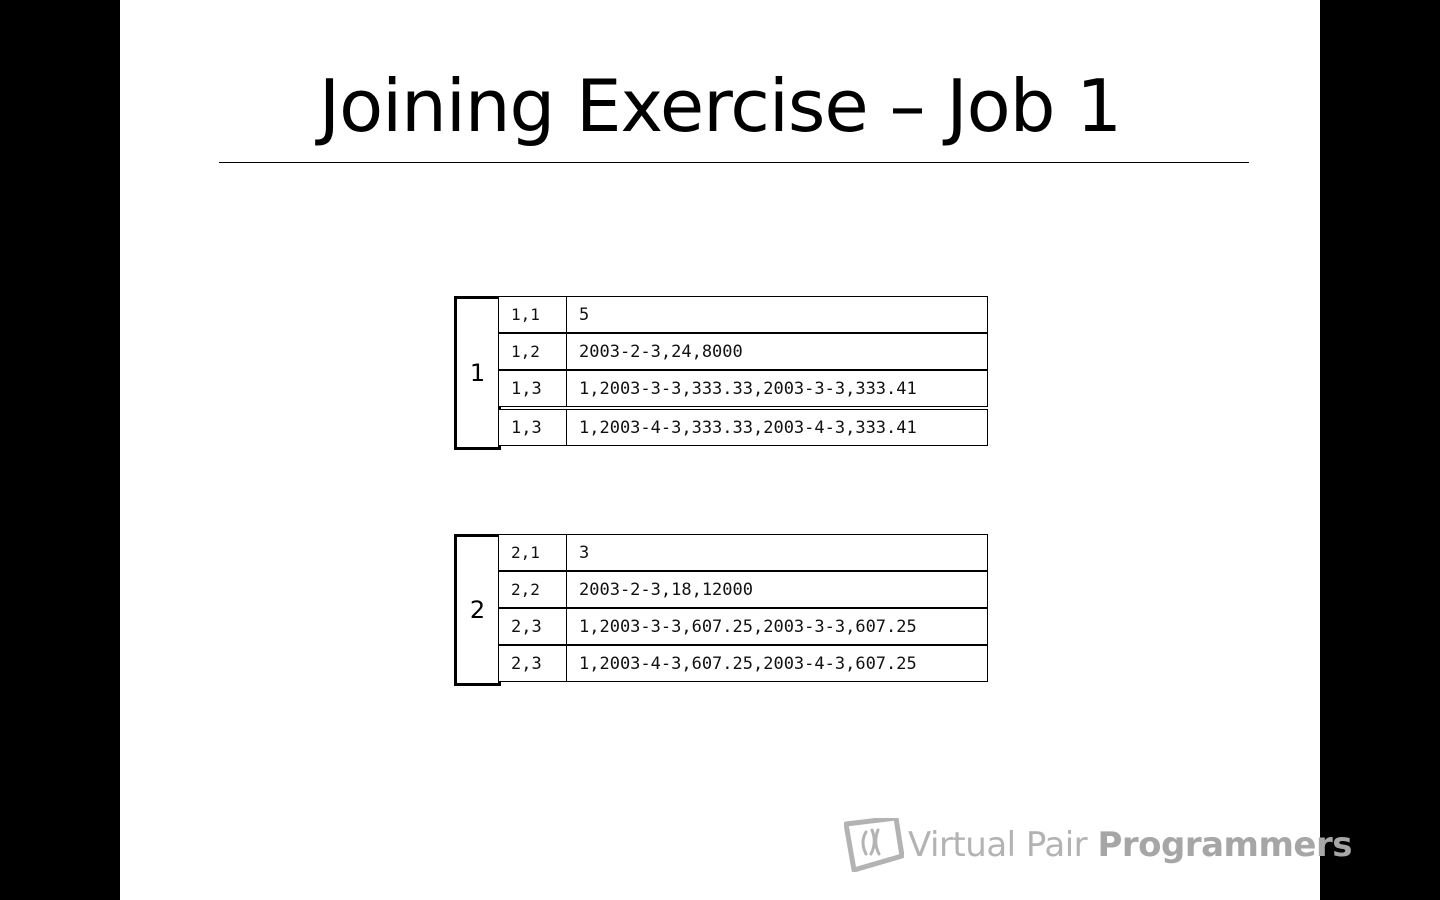 The height and width of the screenshot is (900, 1440). Describe the element at coordinates (533, 589) in the screenshot. I see `row-key: 2,2` at that location.